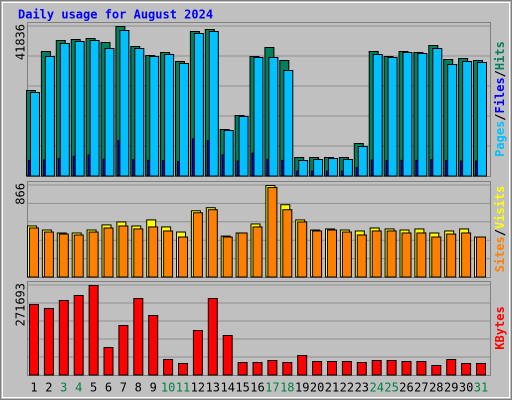 The height and width of the screenshot is (400, 512). Describe the element at coordinates (115, 15) in the screenshot. I see `chart-title: Daily usage for August 2024` at that location.